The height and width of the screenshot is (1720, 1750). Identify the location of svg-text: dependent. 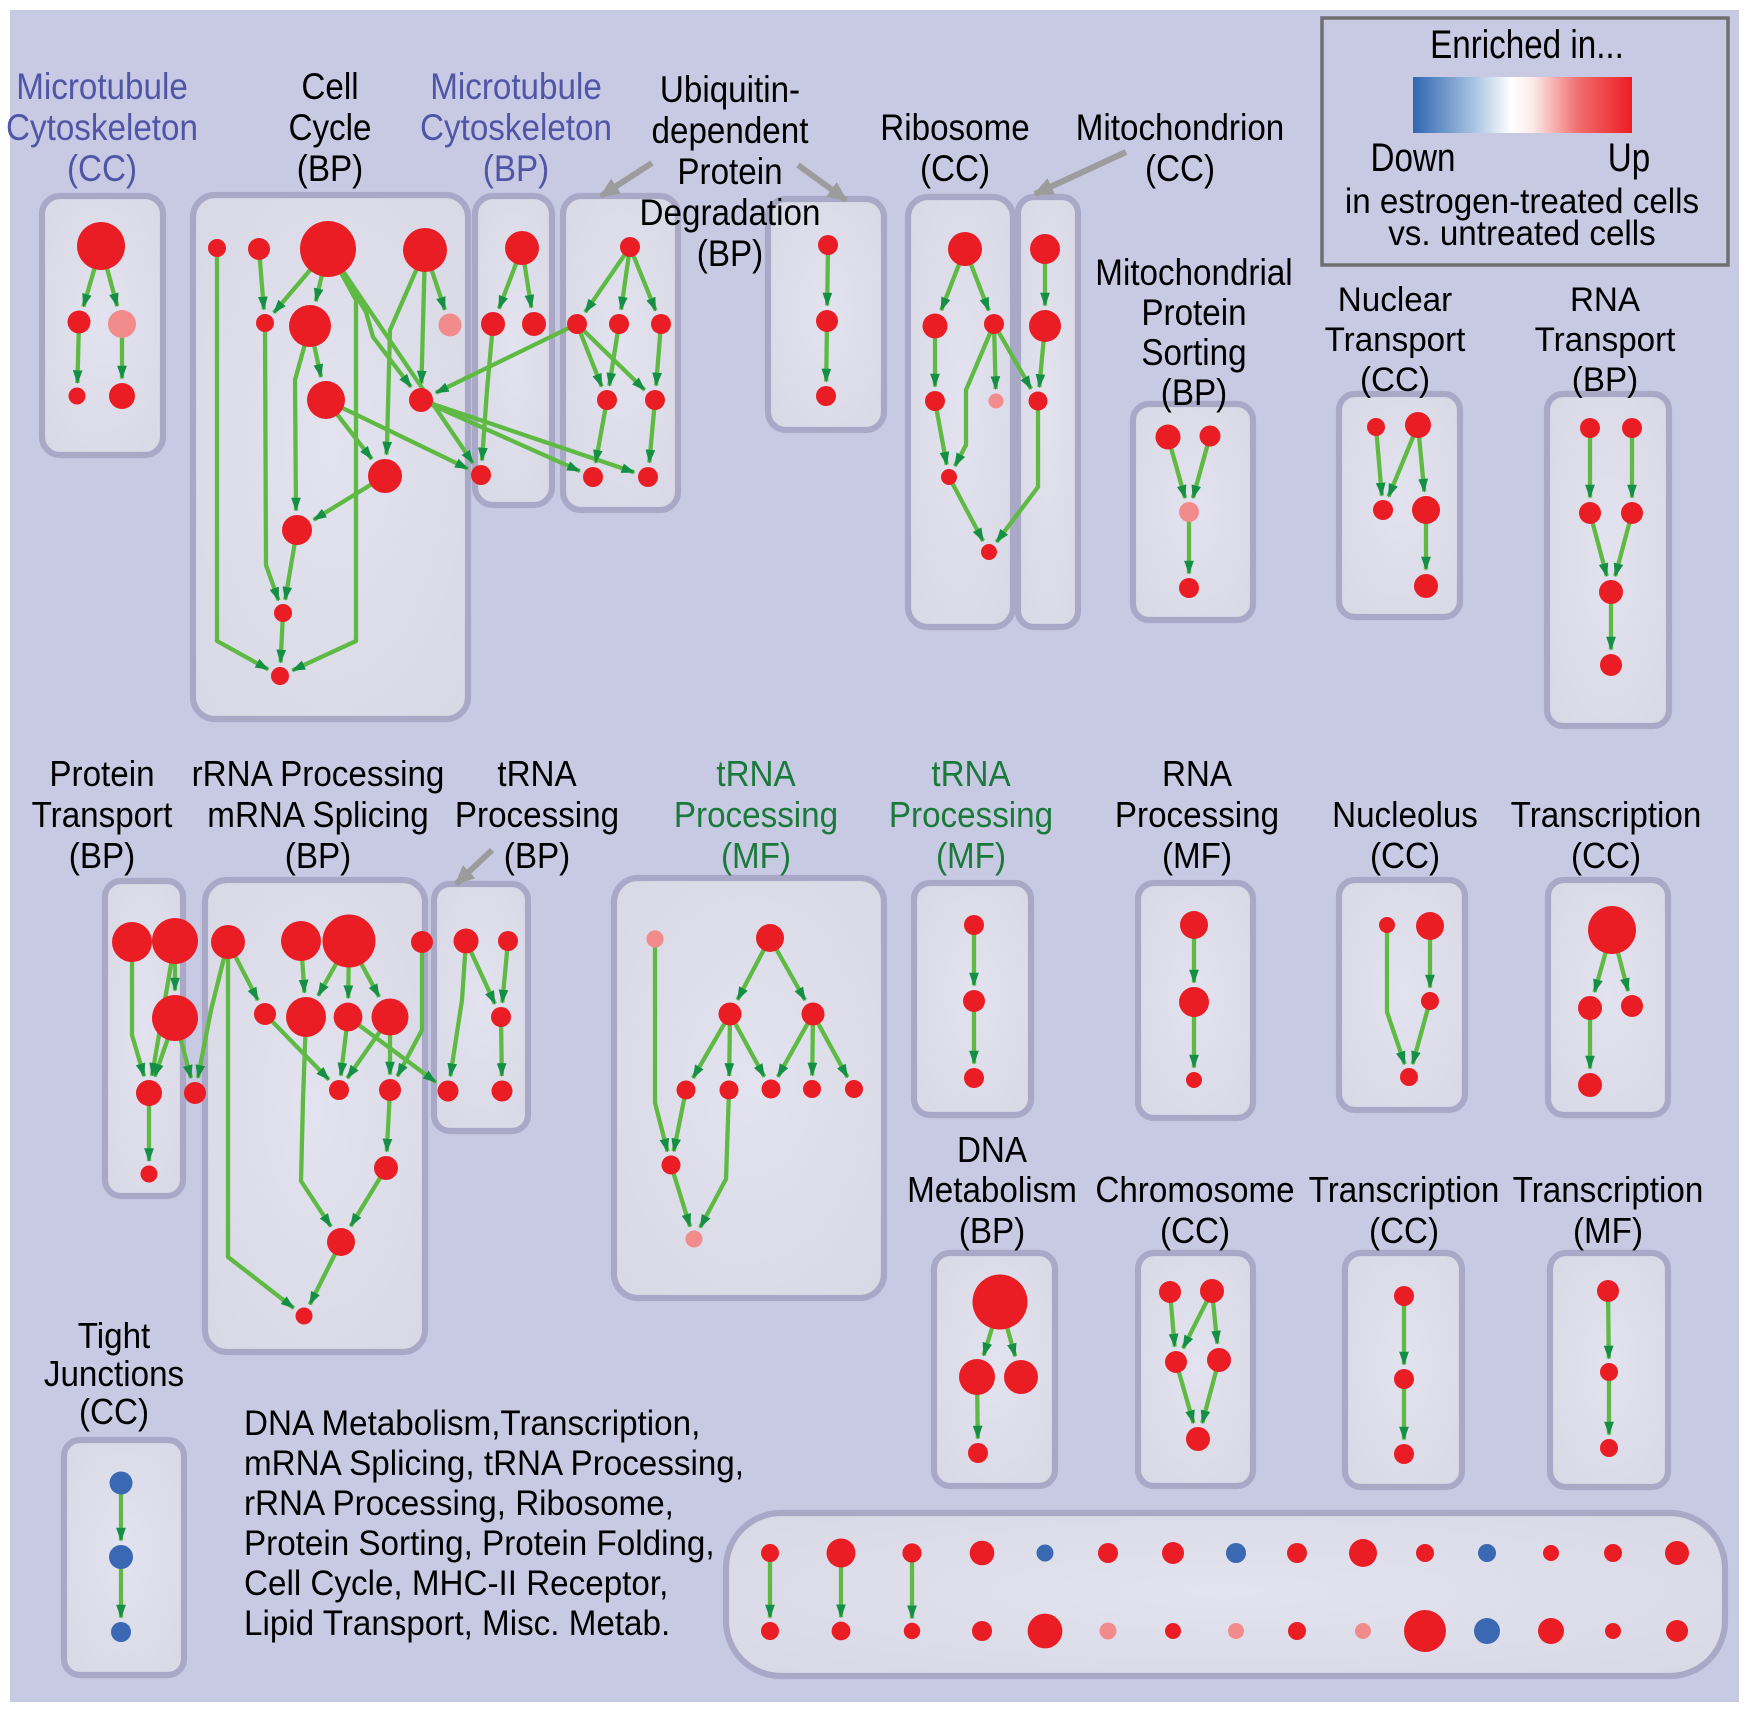
(731, 130).